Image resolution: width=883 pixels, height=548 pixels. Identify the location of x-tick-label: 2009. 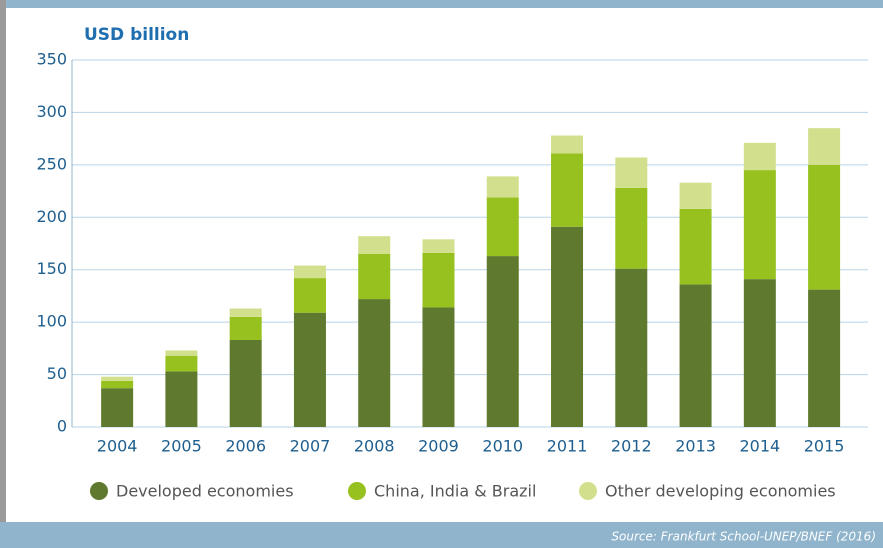
(438, 446).